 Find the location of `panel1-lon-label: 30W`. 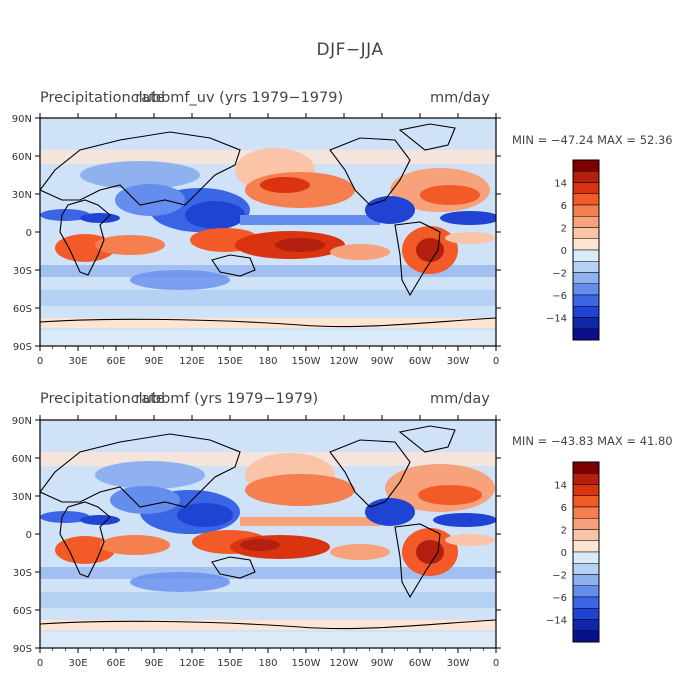

panel1-lon-label: 30W is located at coordinates (458, 361).